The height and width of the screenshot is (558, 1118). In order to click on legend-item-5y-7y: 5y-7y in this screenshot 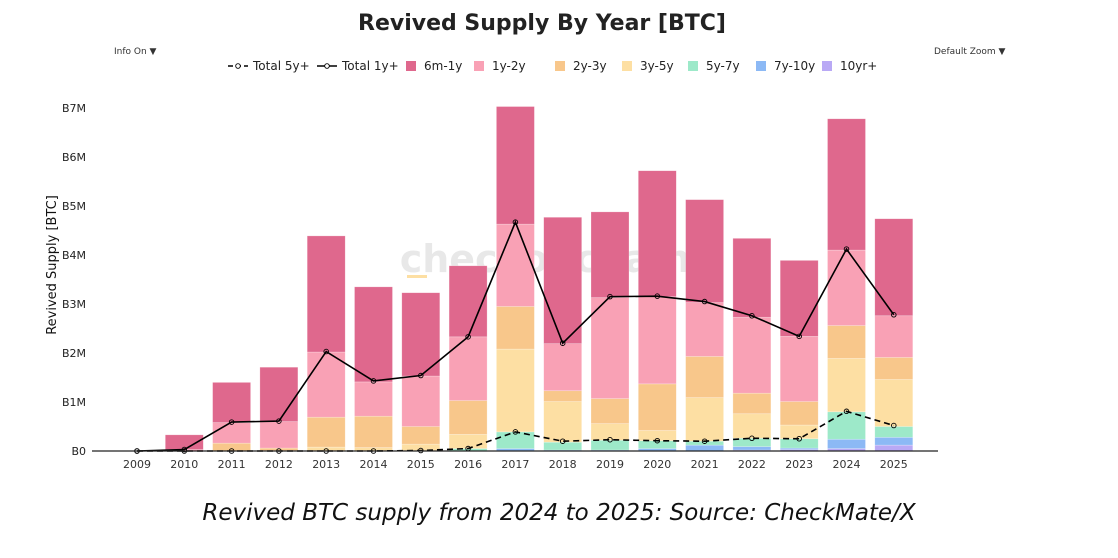, I will do `click(714, 66)`.